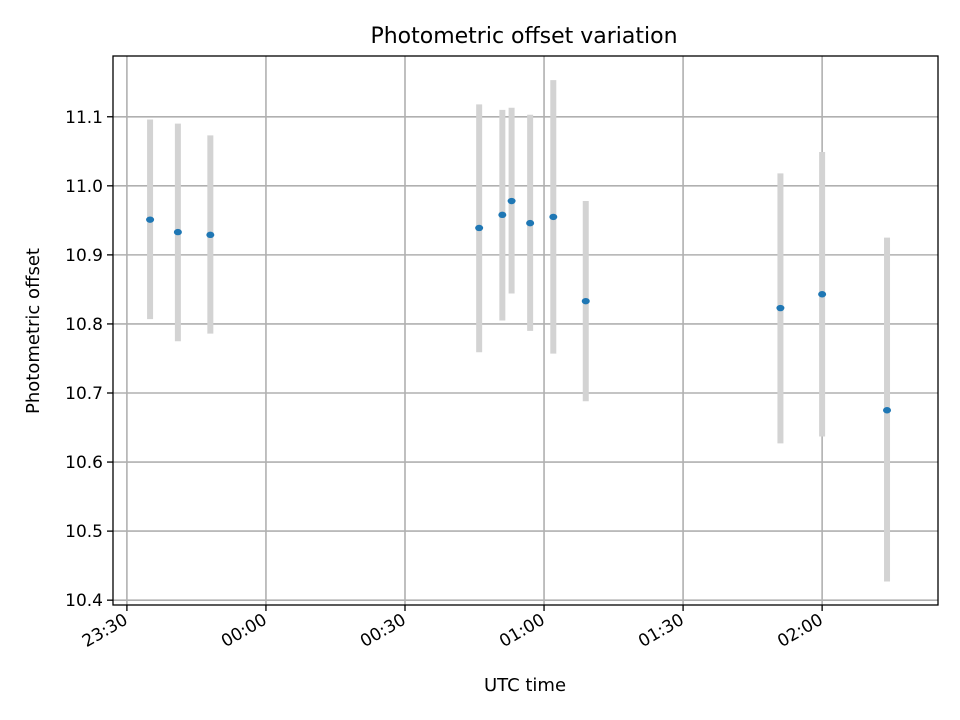 This screenshot has height=720, width=960. I want to click on y-tick-label: 10.9, so click(84, 256).